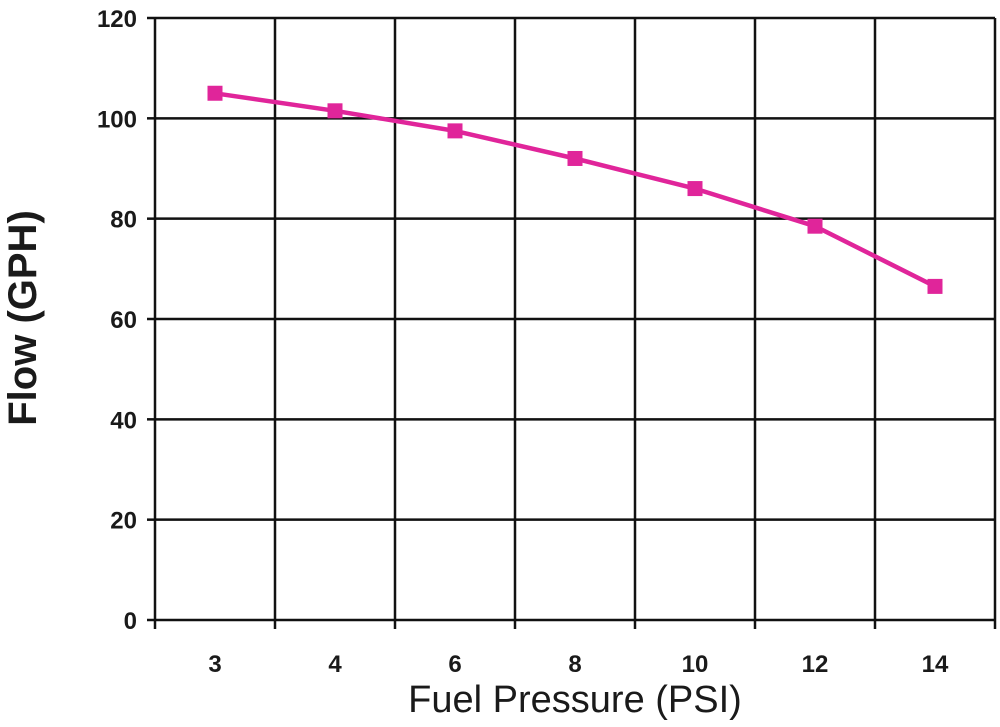 This screenshot has height=727, width=1000. Describe the element at coordinates (695, 664) in the screenshot. I see `x-tick-label: 10` at that location.